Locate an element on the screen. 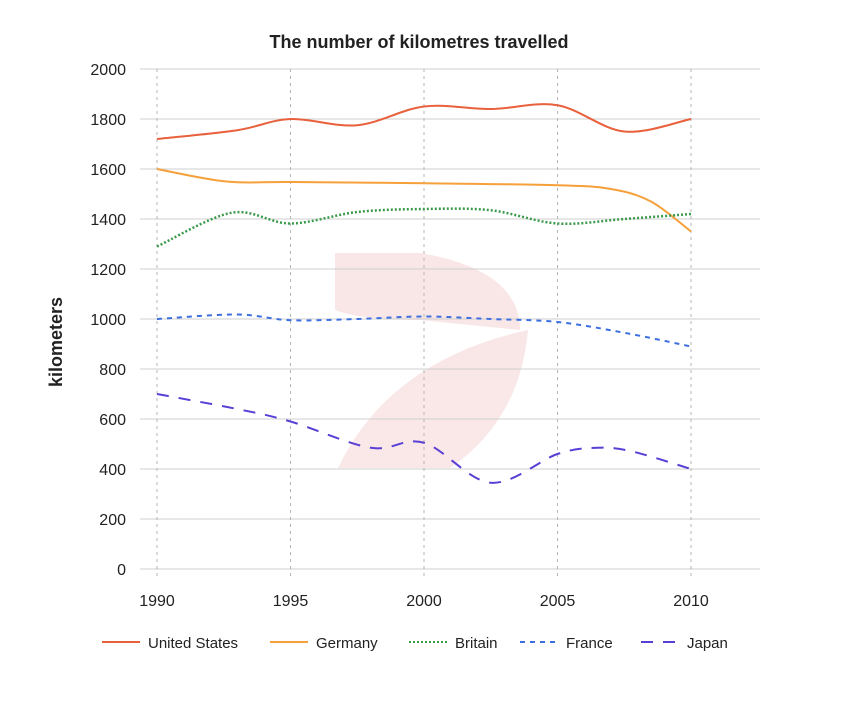 The image size is (842, 705). y-tick-label: 200 is located at coordinates (112, 520).